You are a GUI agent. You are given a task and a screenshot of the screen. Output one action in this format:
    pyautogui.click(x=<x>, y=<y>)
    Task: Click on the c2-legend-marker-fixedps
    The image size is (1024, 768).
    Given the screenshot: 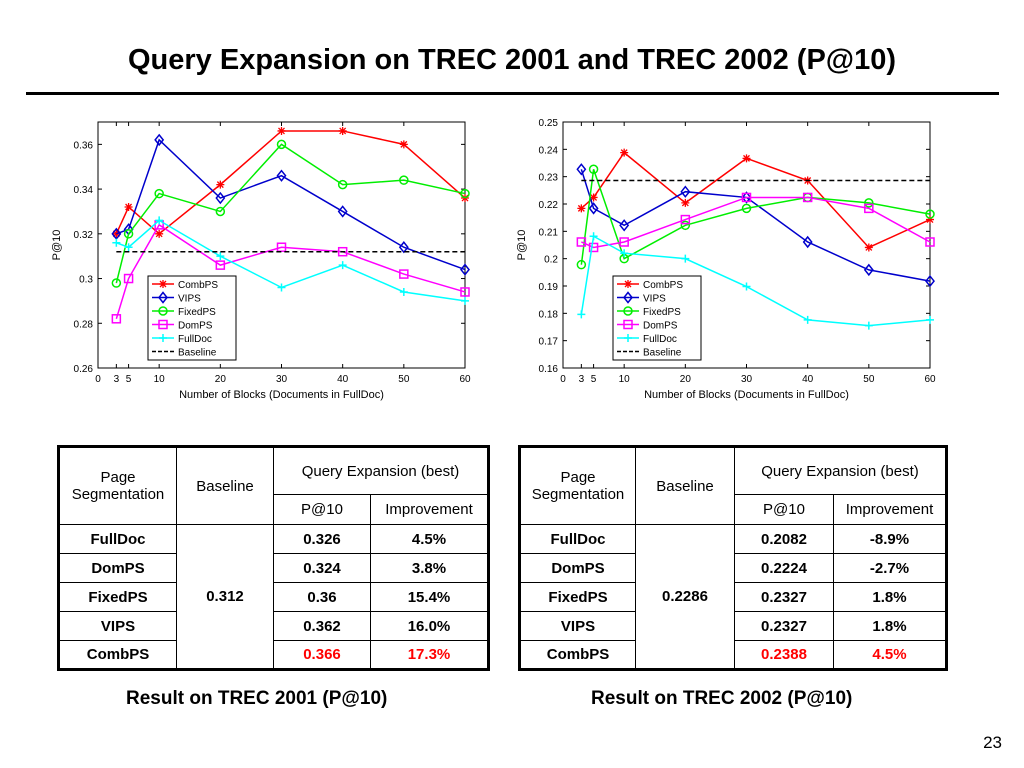 What is the action you would take?
    pyautogui.click(x=628, y=311)
    